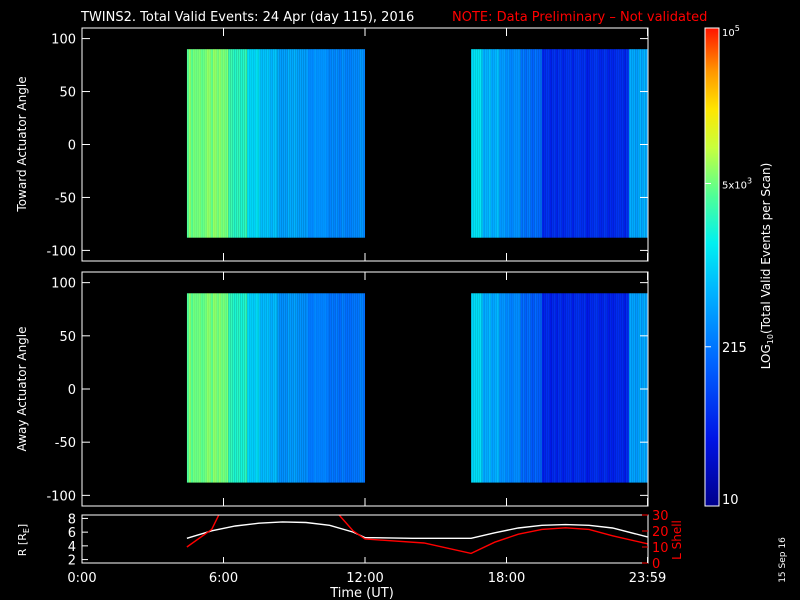  Describe the element at coordinates (767, 266) in the screenshot. I see `colorbar-label: LOG10(Total Valid Events per Scan)` at that location.